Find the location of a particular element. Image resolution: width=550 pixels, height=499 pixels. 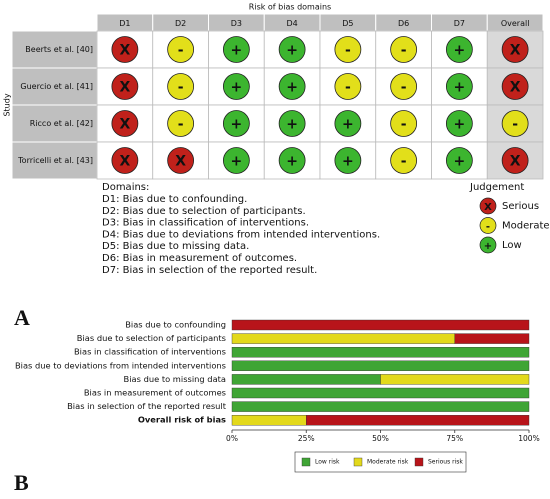

legend-symbol: X is located at coordinates (488, 207).